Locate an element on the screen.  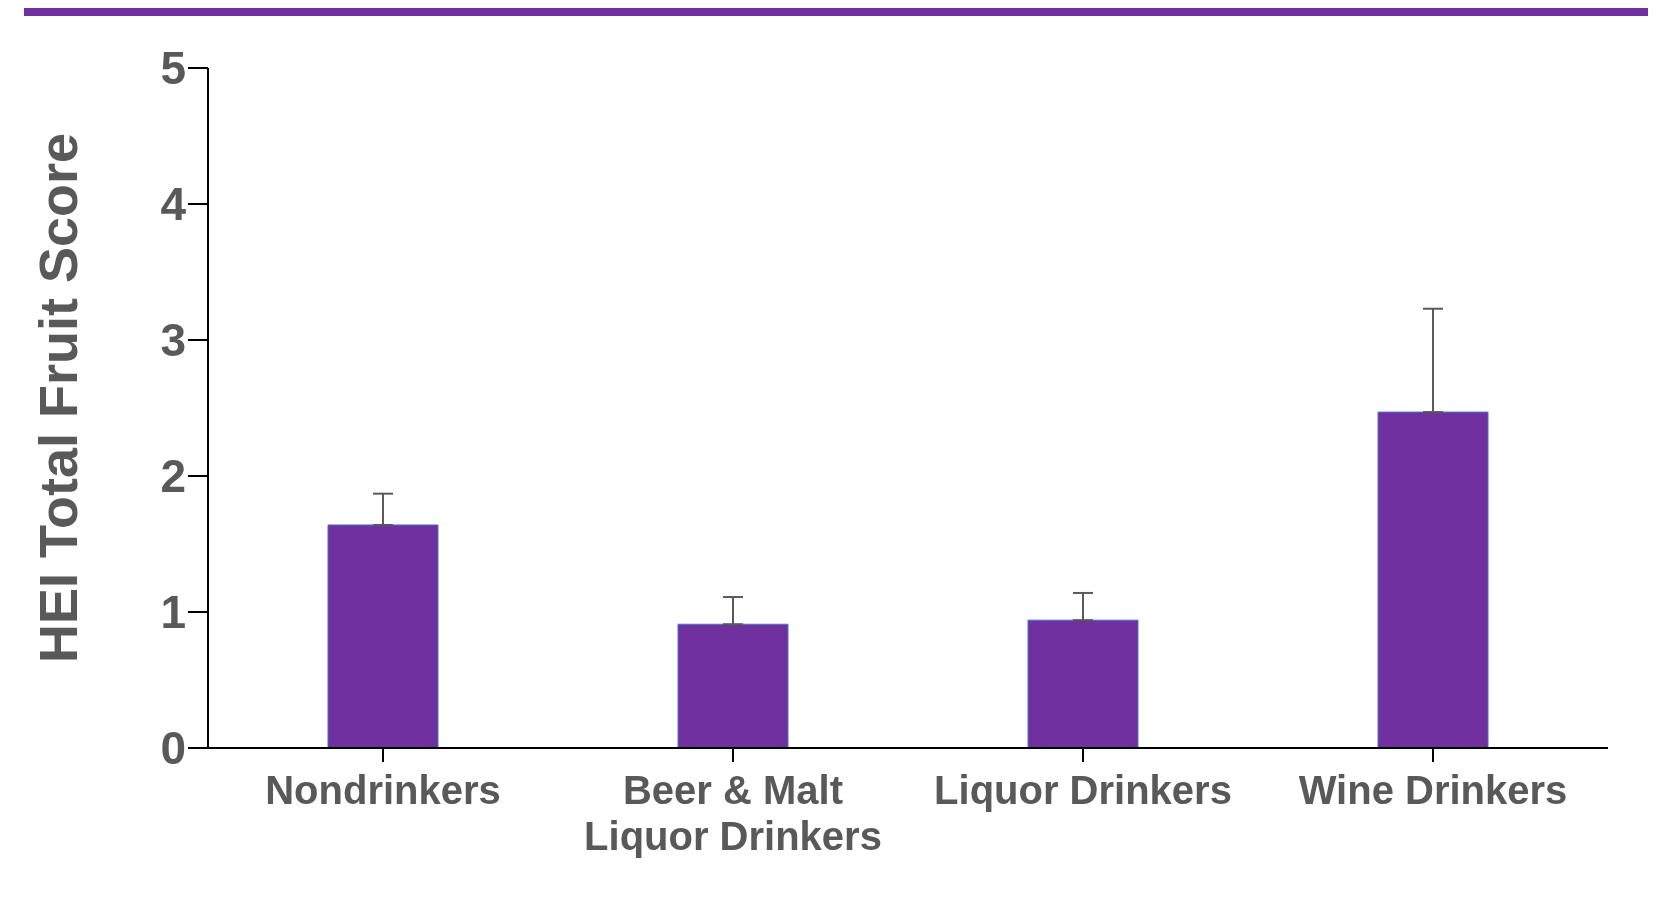
y-tick-label: 5 is located at coordinates (173, 68).